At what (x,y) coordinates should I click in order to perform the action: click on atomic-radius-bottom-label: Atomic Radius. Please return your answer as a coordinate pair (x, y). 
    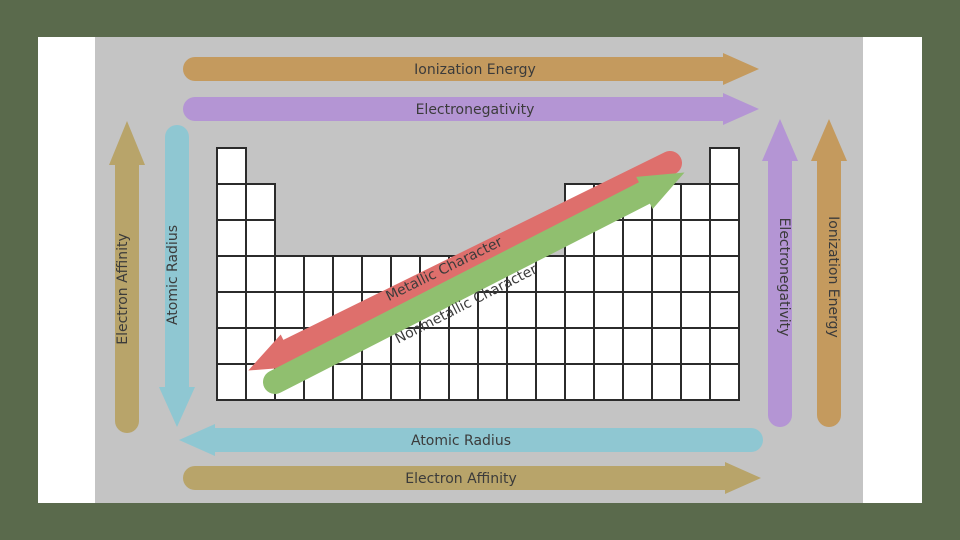
    Looking at the image, I should click on (461, 441).